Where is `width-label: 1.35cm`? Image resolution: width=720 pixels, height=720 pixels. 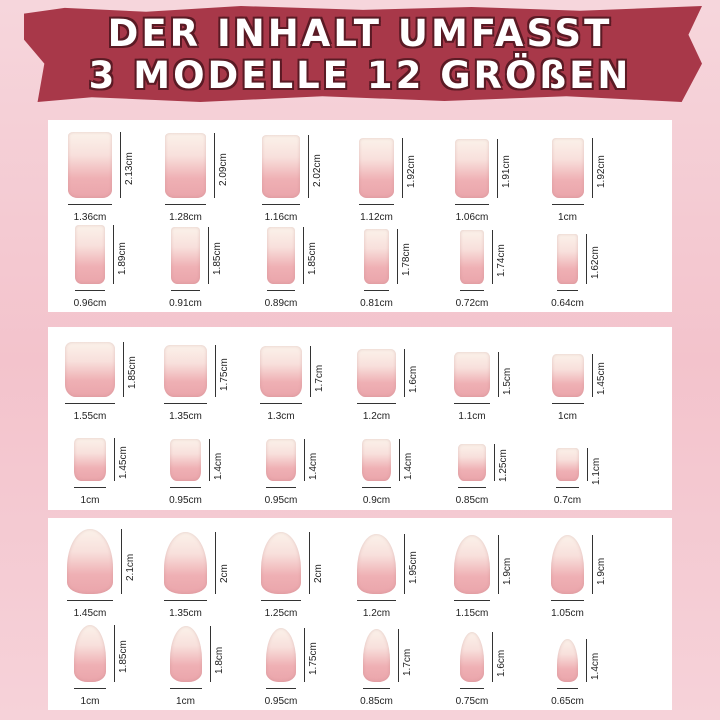 width-label: 1.35cm is located at coordinates (185, 416).